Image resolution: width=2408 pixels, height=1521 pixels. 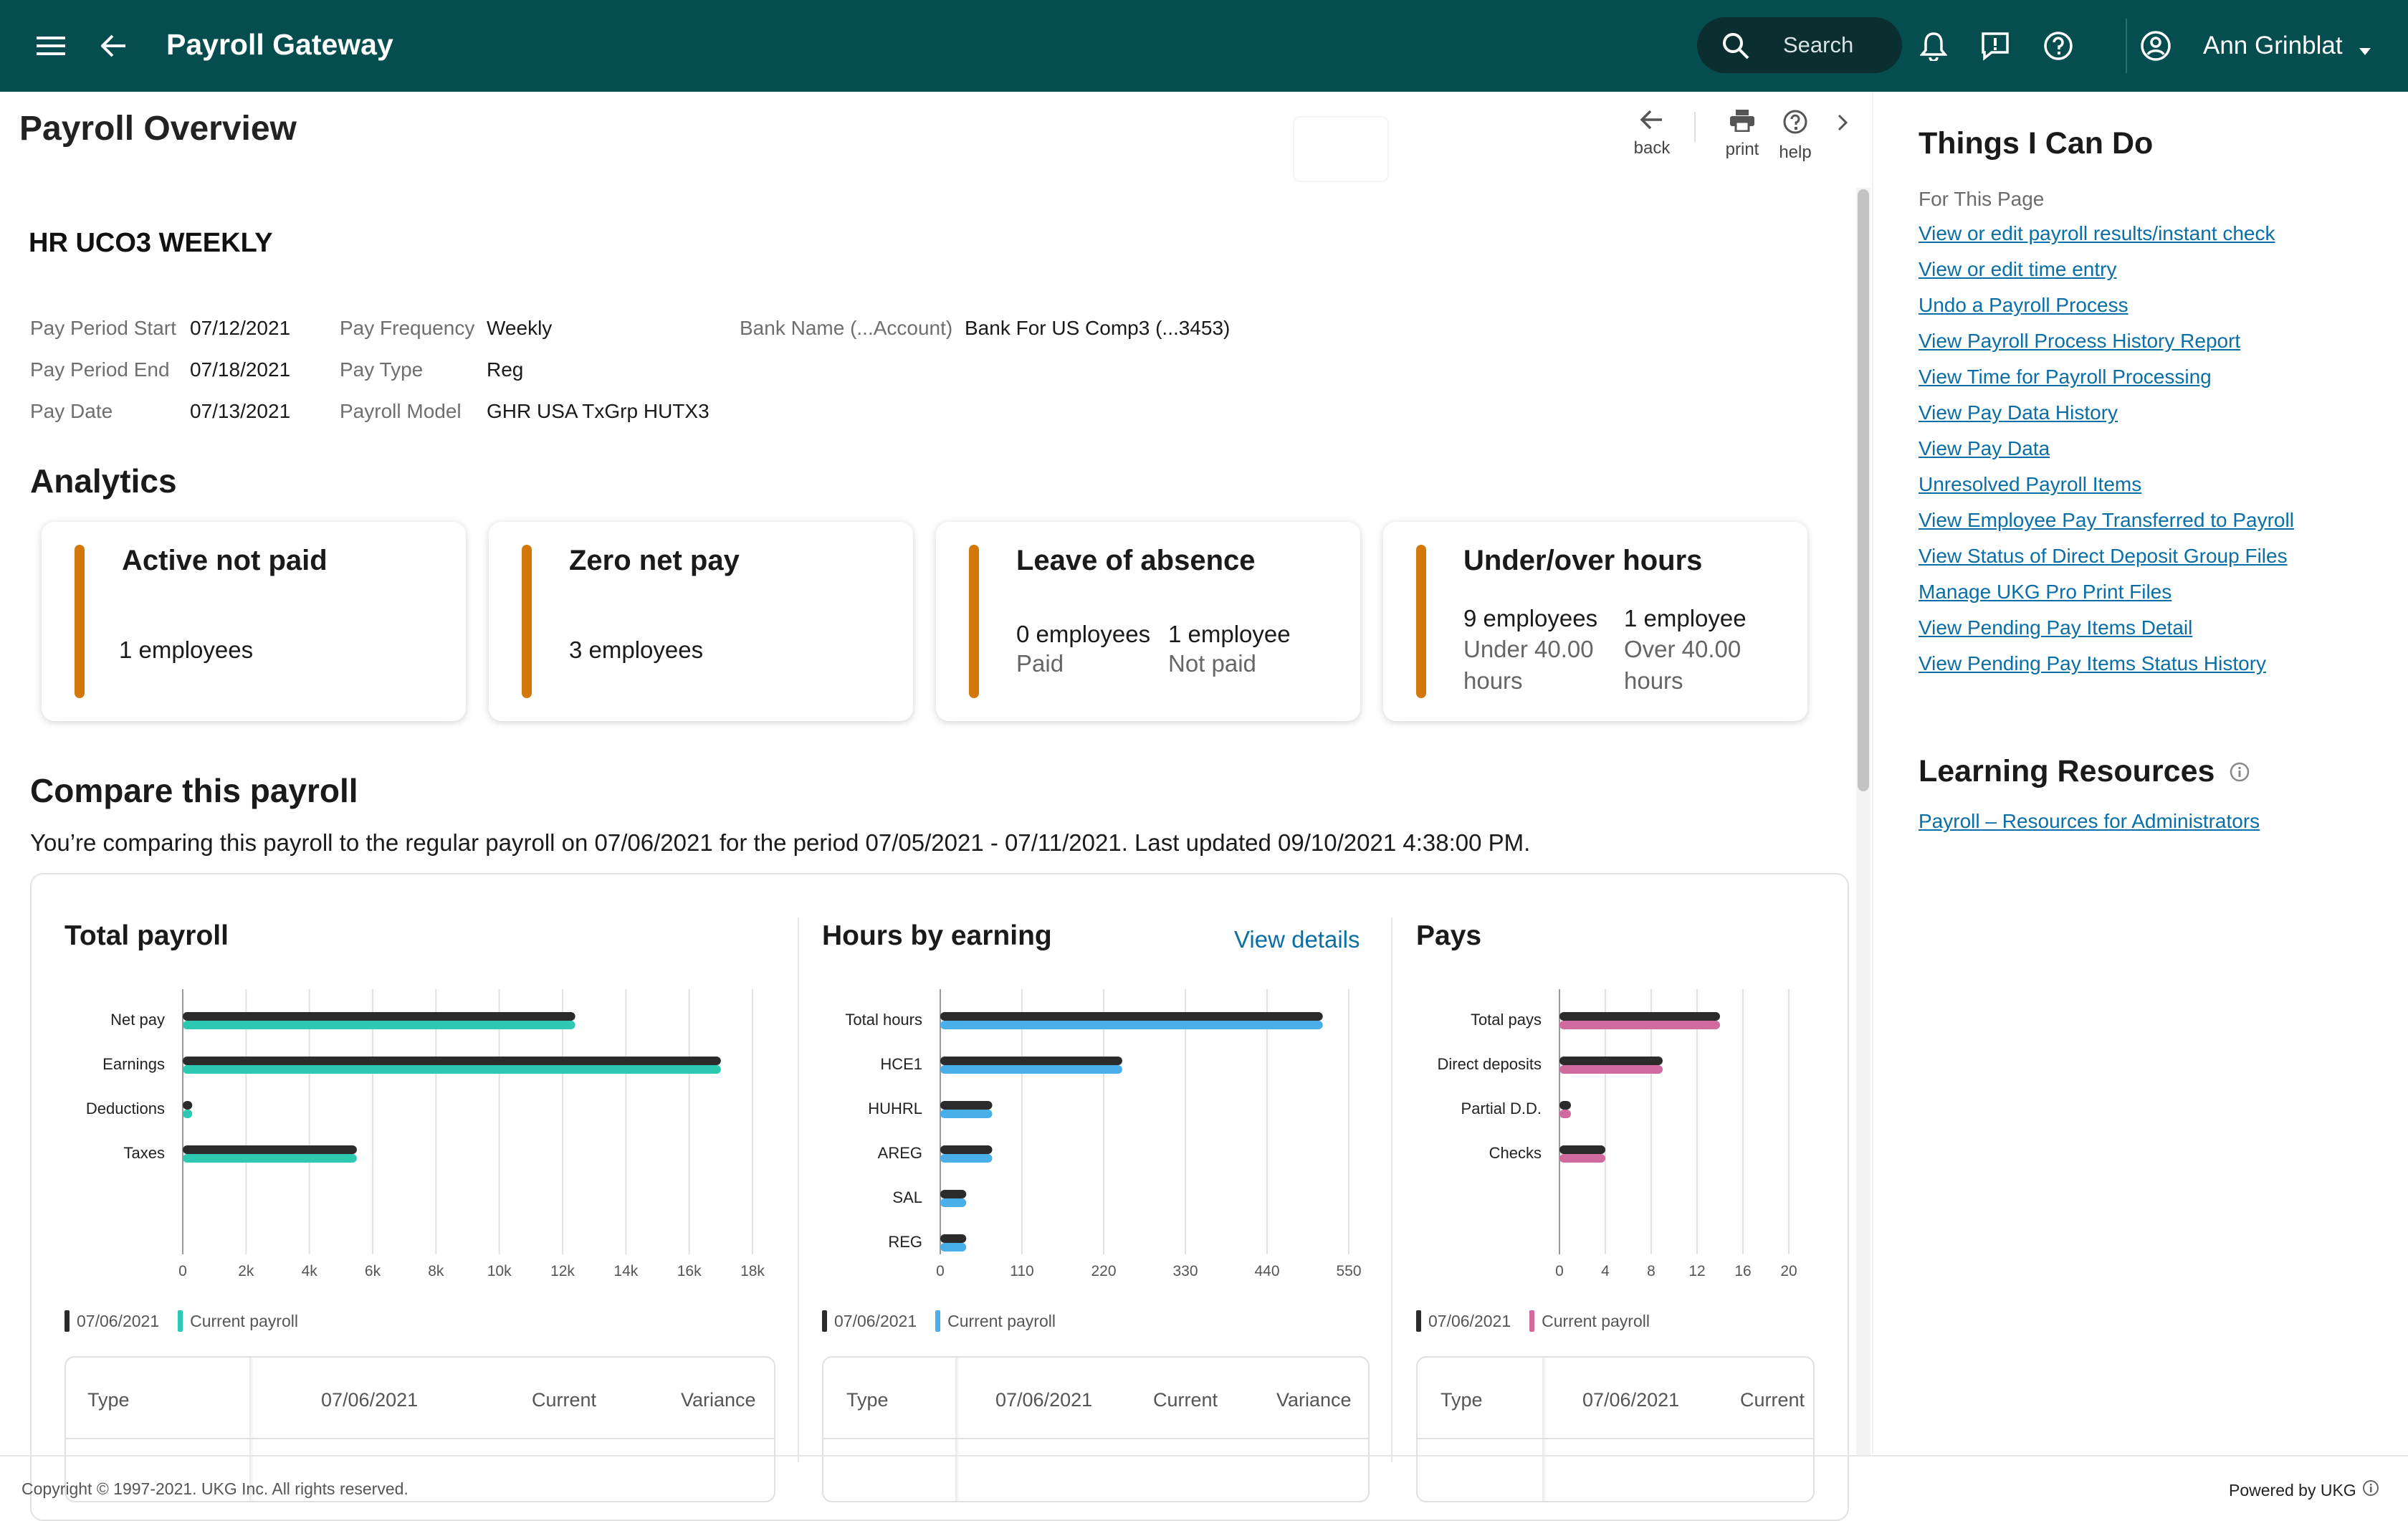 I want to click on tick-label: 330, so click(x=1185, y=1271).